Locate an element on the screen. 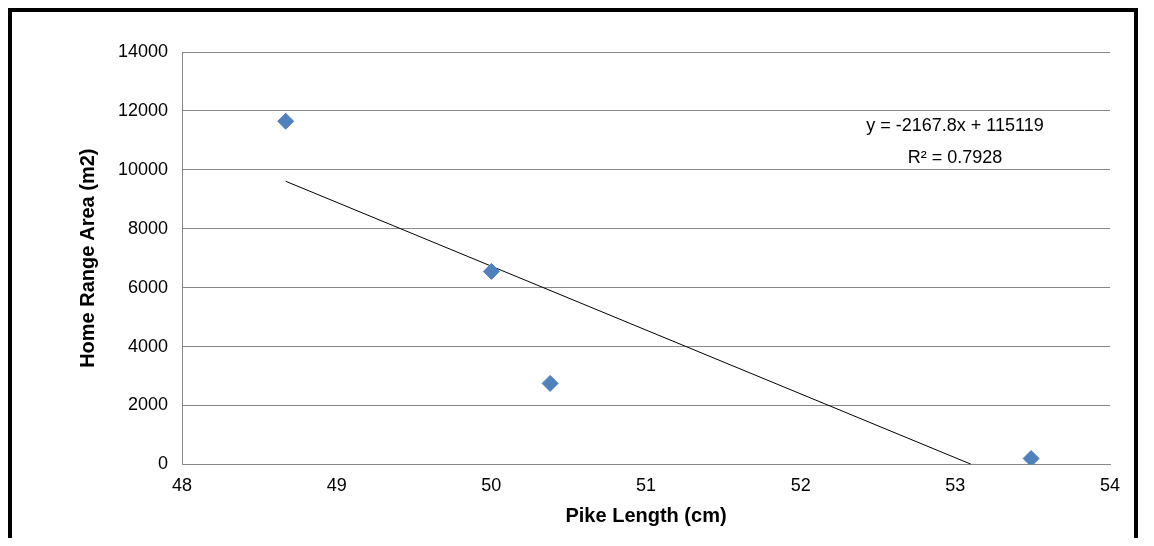 This screenshot has height=546, width=1154. x-tick-label: 53 is located at coordinates (955, 485).